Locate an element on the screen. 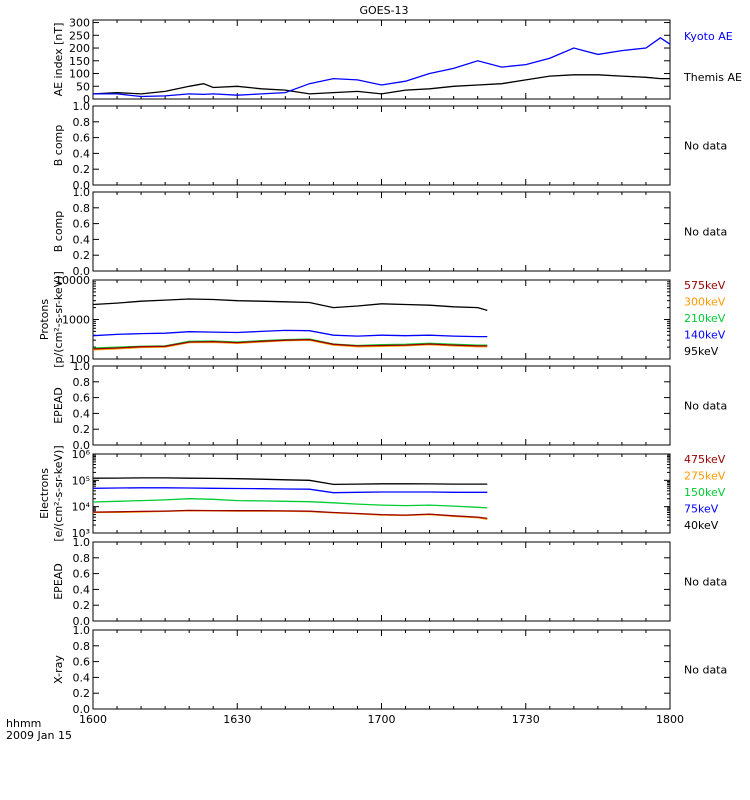 The image size is (750, 800). series-line-275kev is located at coordinates (290, 515).